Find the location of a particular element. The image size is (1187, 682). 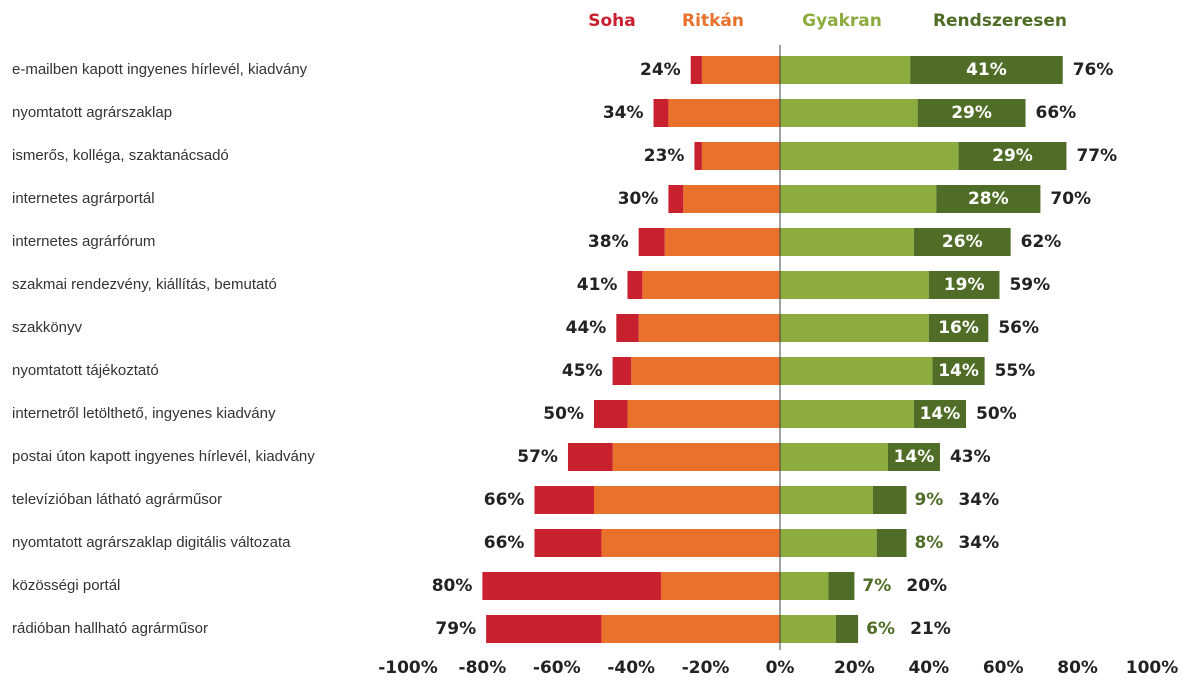

left-total-label: 66% is located at coordinates (504, 543).